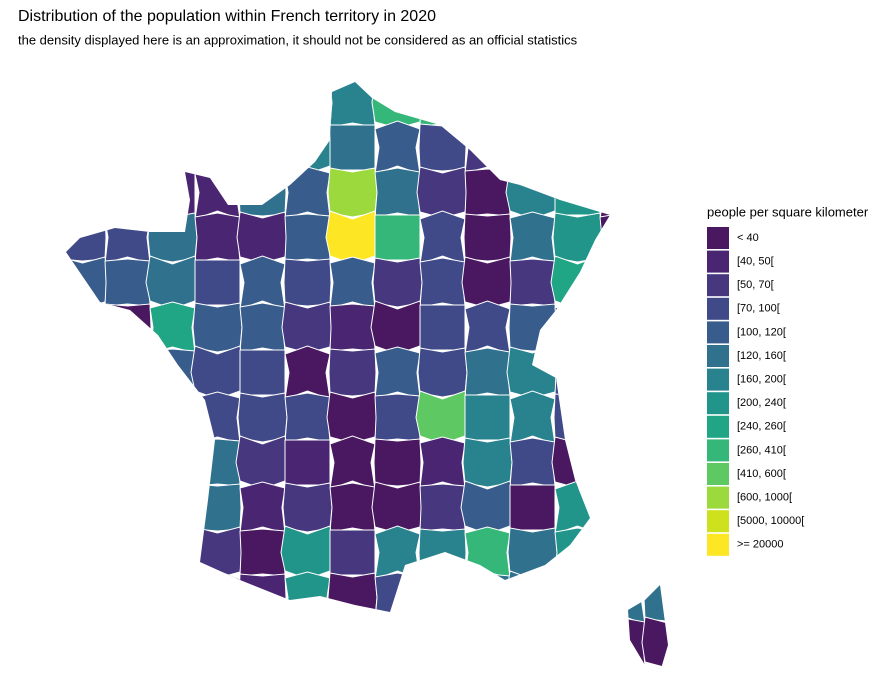 This screenshot has height=683, width=894. I want to click on legend-label: [40, 50[, so click(755, 262).